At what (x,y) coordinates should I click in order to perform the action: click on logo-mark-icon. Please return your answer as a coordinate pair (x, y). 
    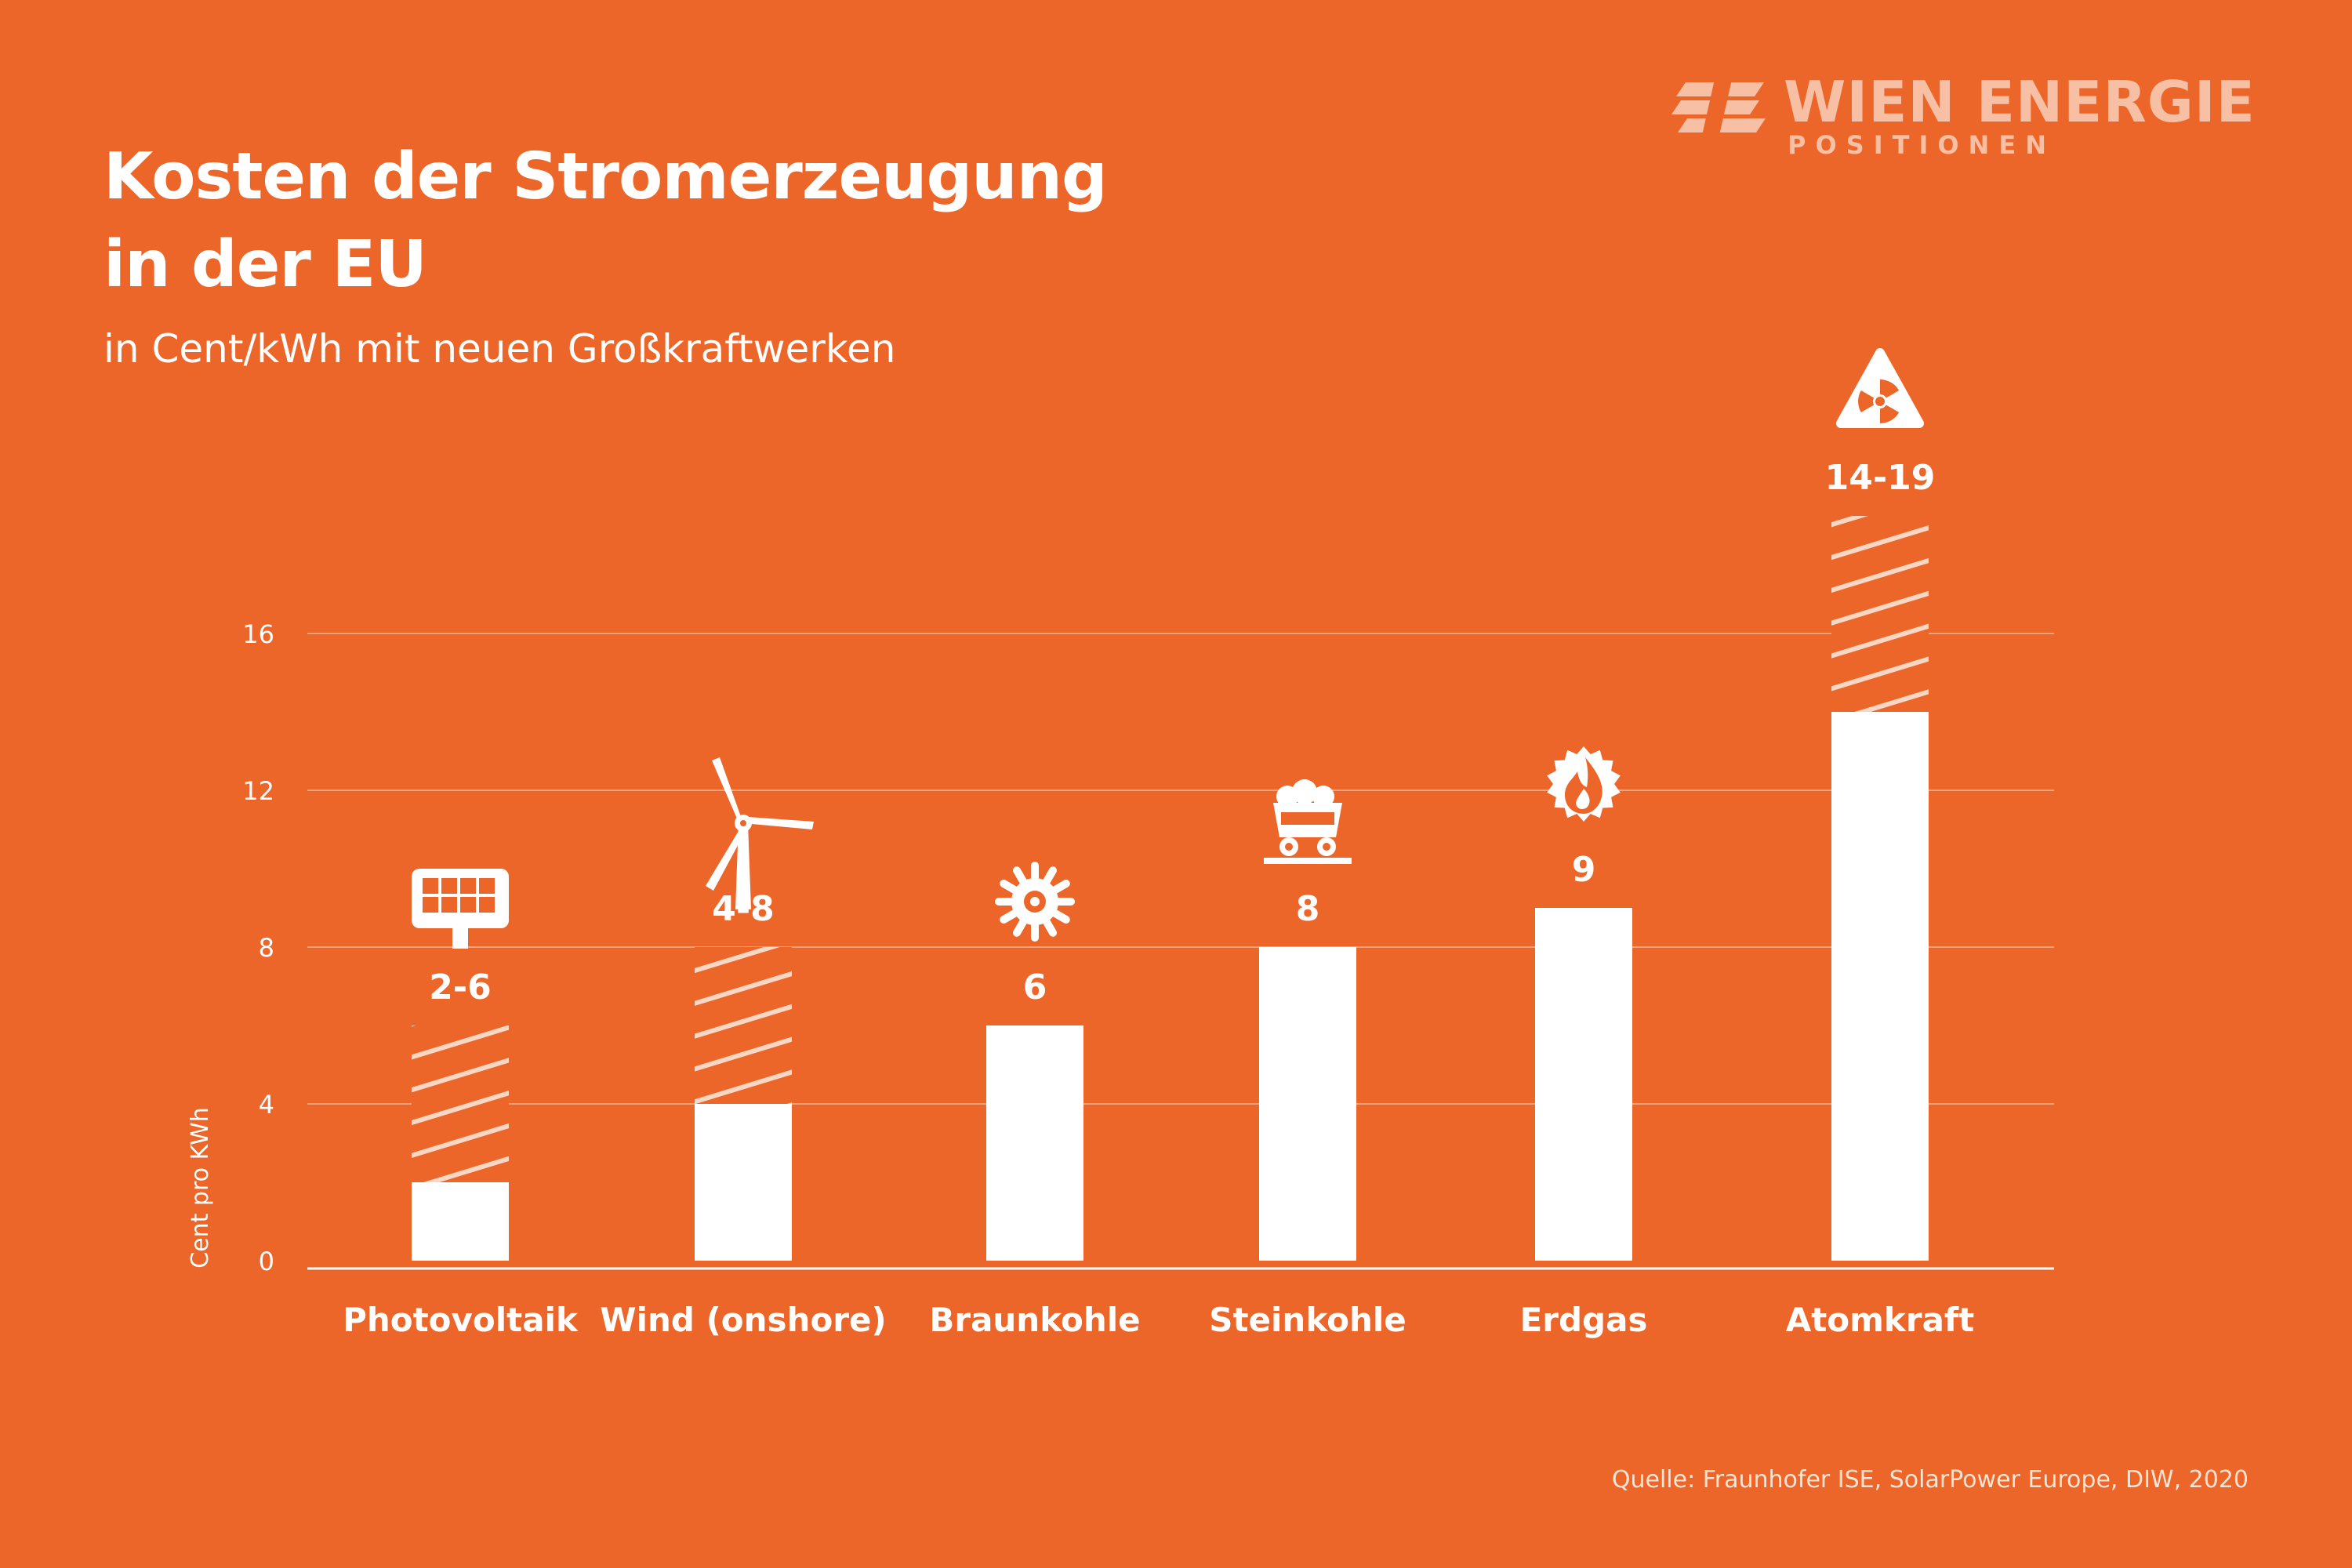
    Looking at the image, I should click on (1719, 107).